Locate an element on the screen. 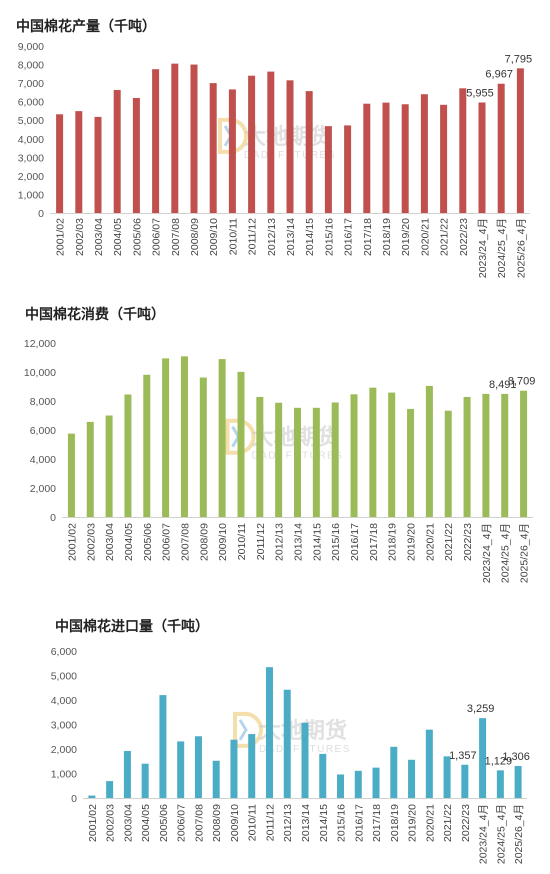  y-tick-label: 3,000 is located at coordinates (31, 158).